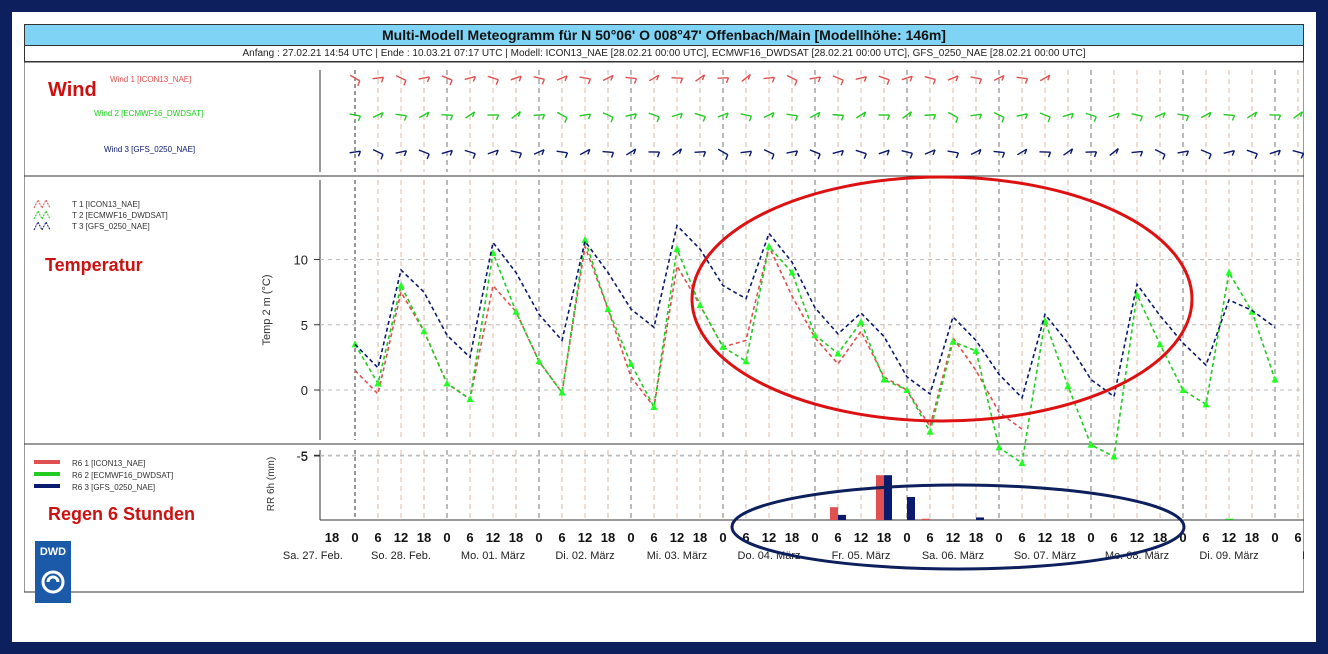 The width and height of the screenshot is (1328, 654). I want to click on day-label: Fr. 05. März, so click(861, 556).